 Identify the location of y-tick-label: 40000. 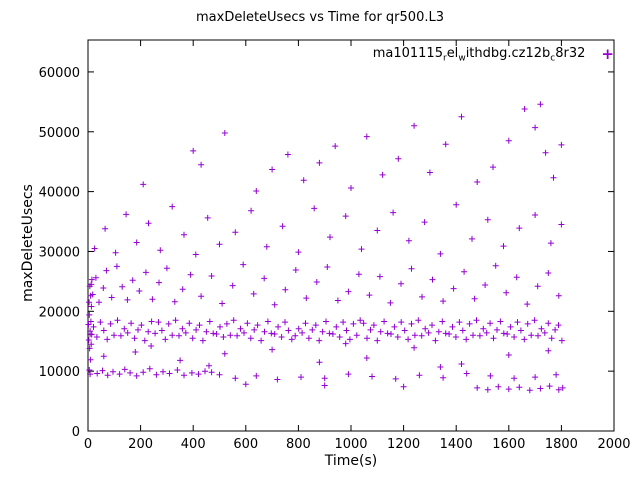
(59, 193).